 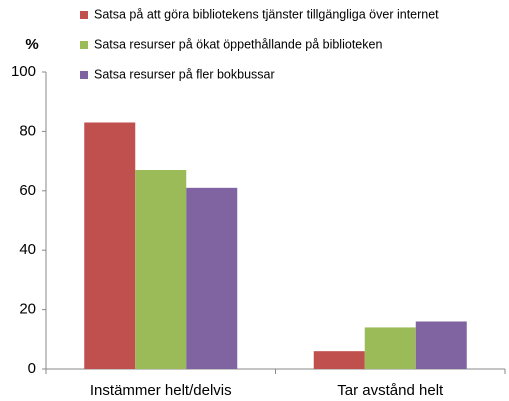 I want to click on legend-label: Satsa resurser på fler bokbussar, so click(x=184, y=74).